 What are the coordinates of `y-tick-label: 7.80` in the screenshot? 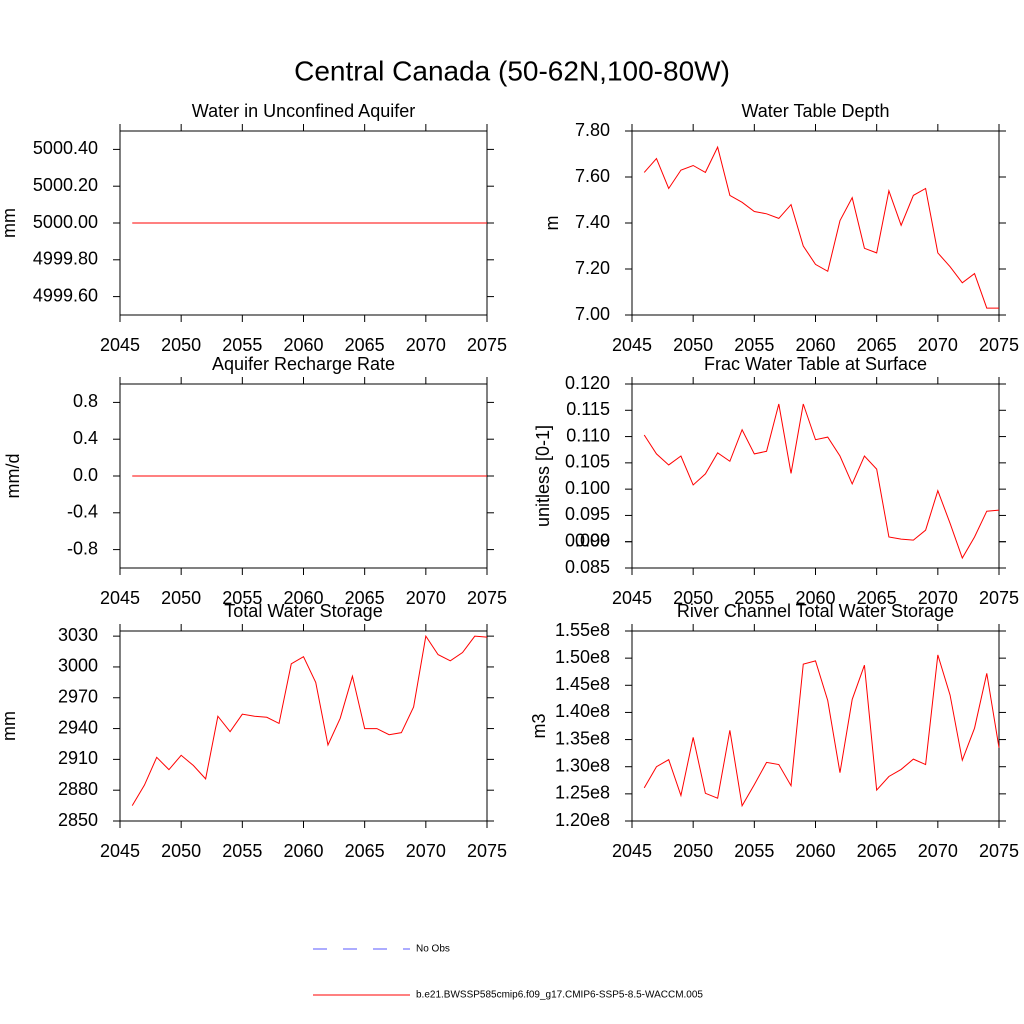 It's located at (592, 130).